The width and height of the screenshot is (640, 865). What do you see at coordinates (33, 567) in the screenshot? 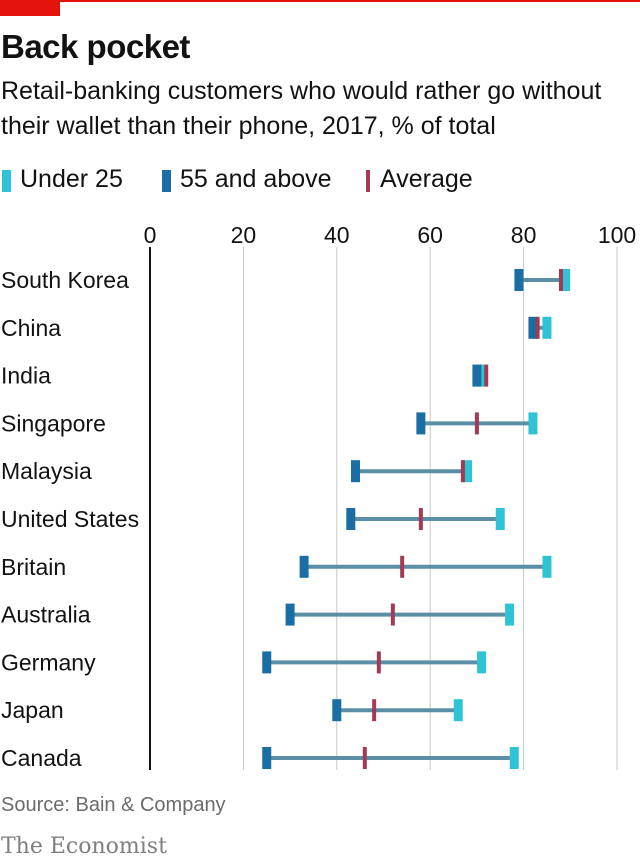
I see `category-label-britain: Britain` at bounding box center [33, 567].